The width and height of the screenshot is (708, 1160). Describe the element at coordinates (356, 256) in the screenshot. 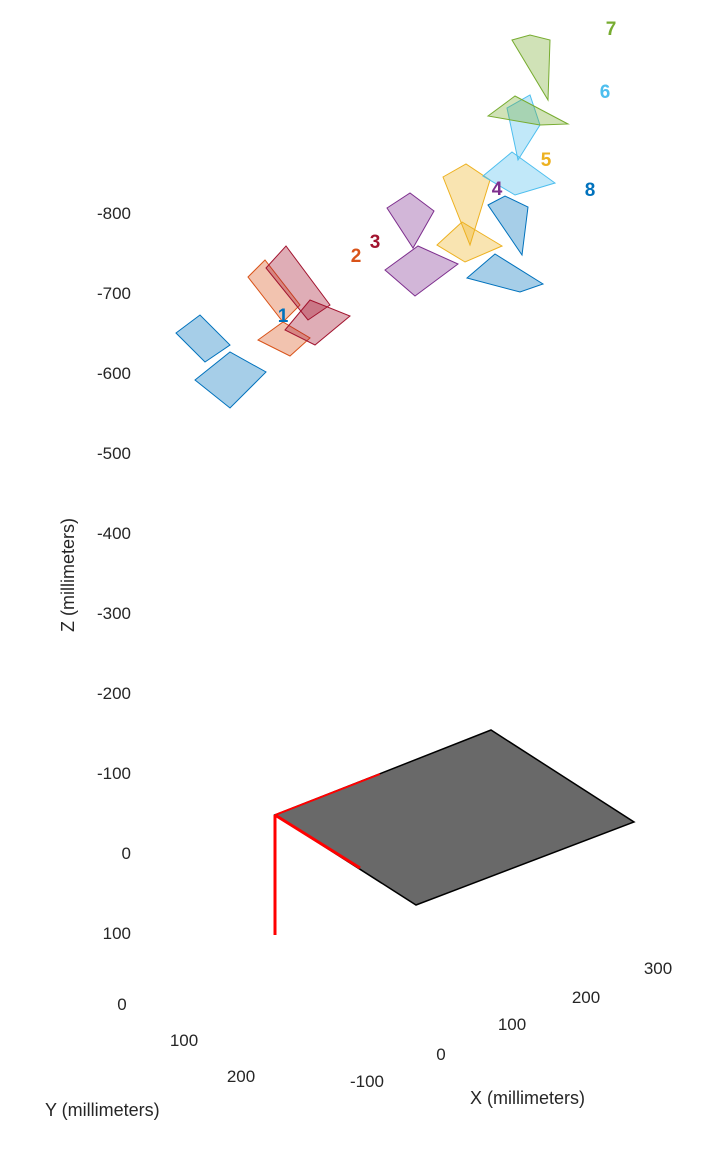

I see `camera-label: 2` at that location.